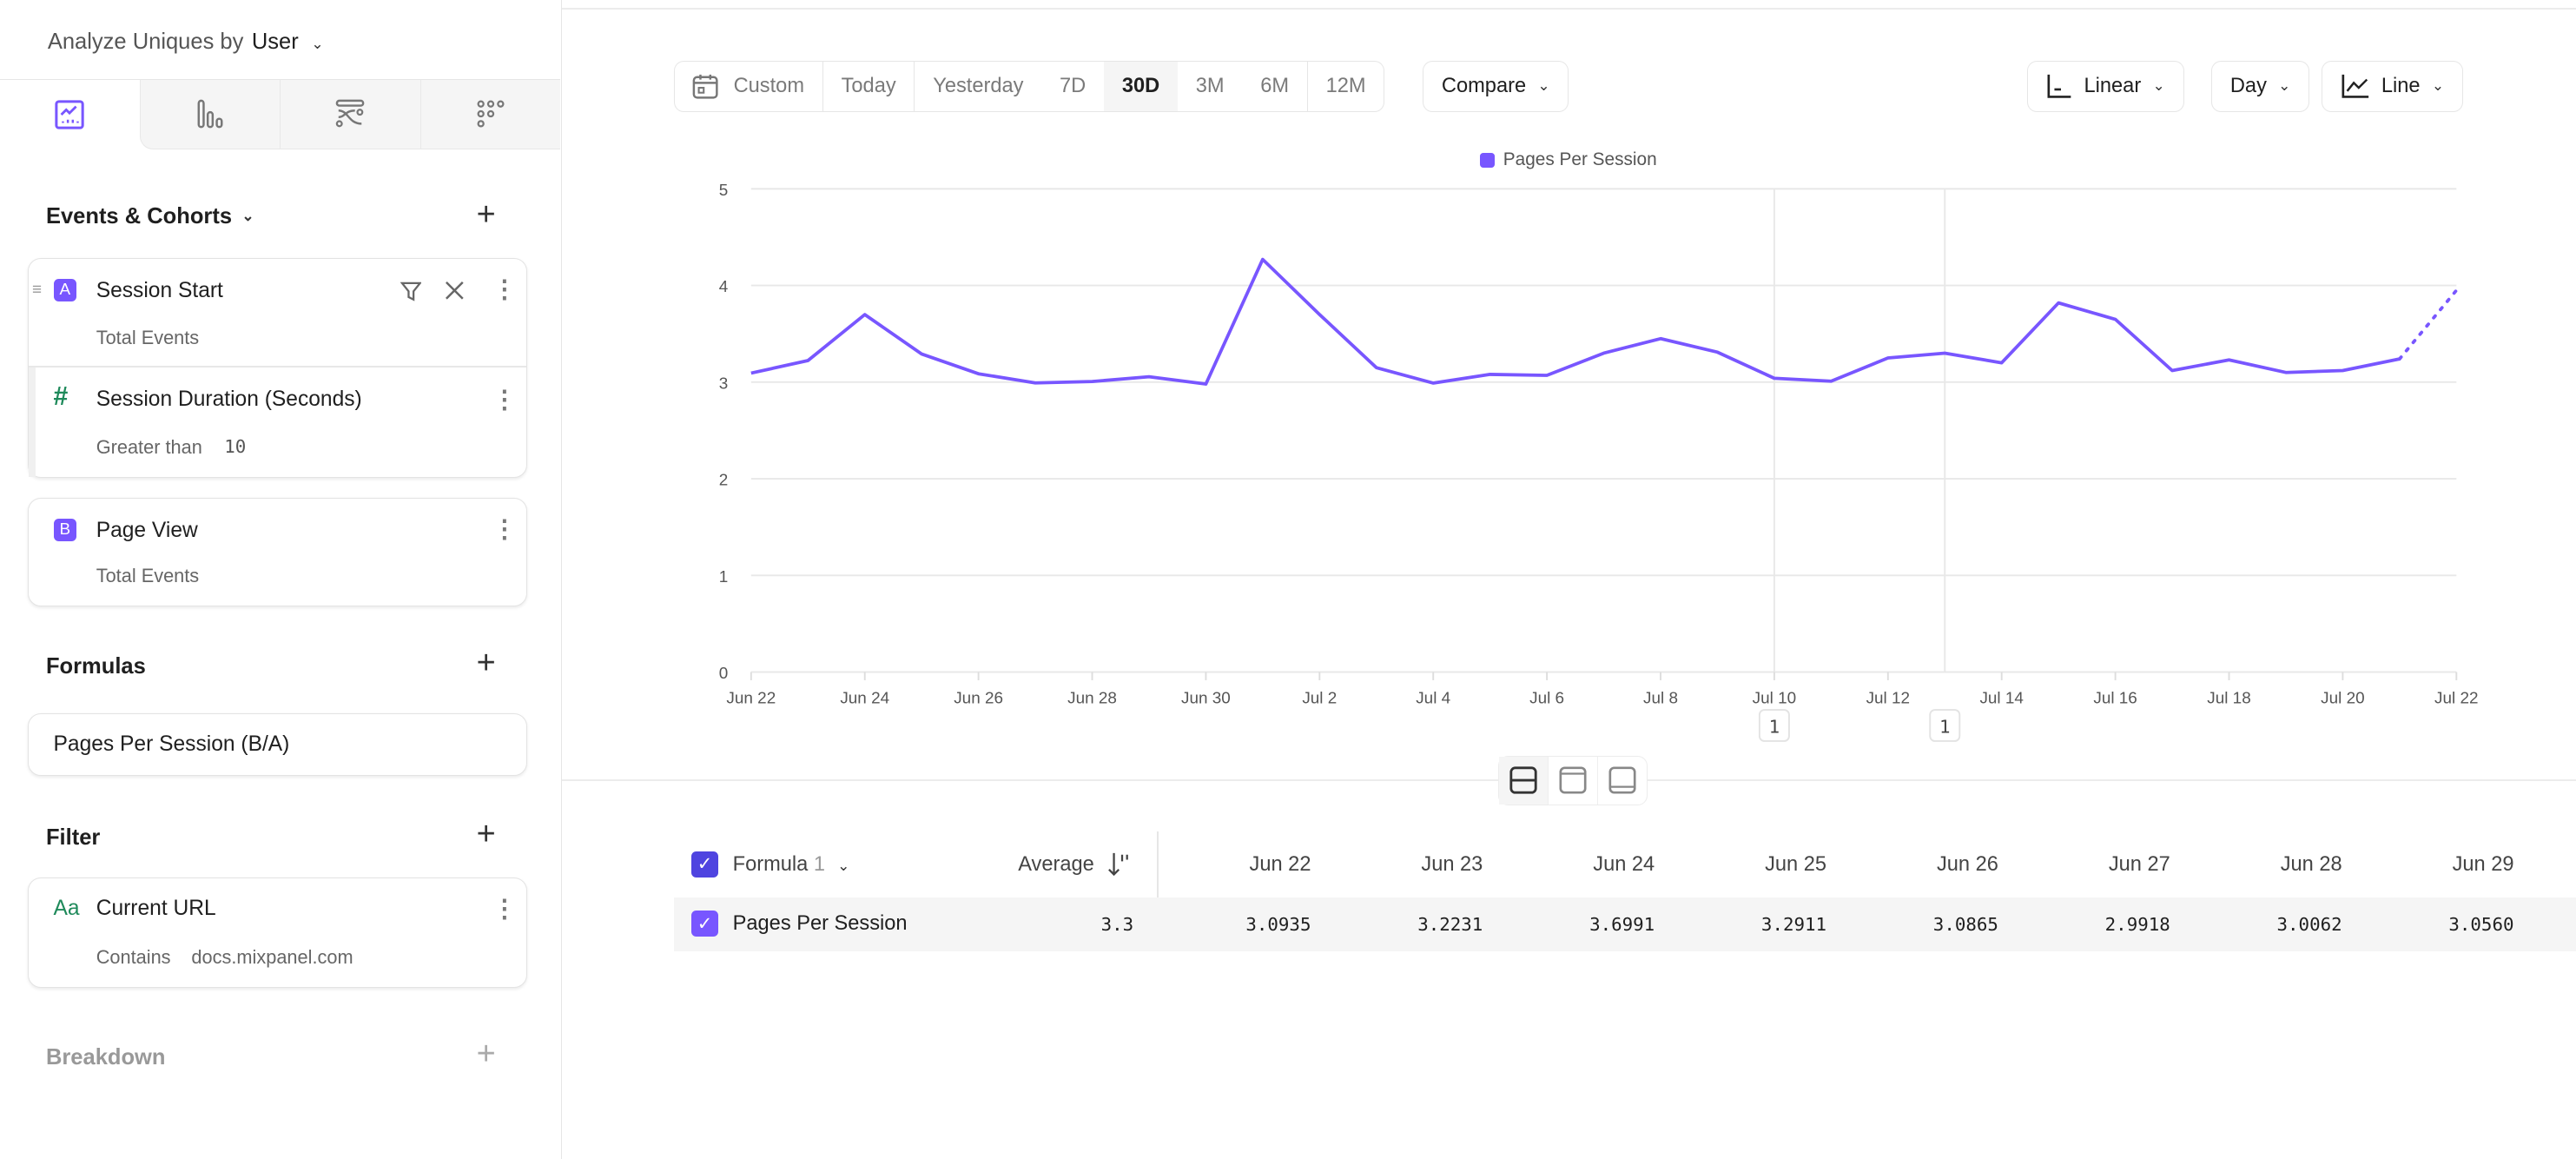  I want to click on close-icon, so click(455, 291).